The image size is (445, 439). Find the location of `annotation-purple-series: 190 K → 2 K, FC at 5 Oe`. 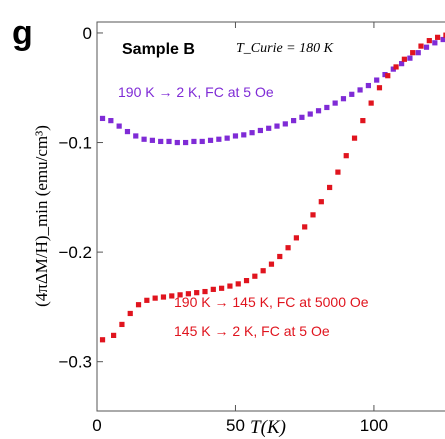

annotation-purple-series: 190 K → 2 K, FC at 5 Oe is located at coordinates (196, 92).